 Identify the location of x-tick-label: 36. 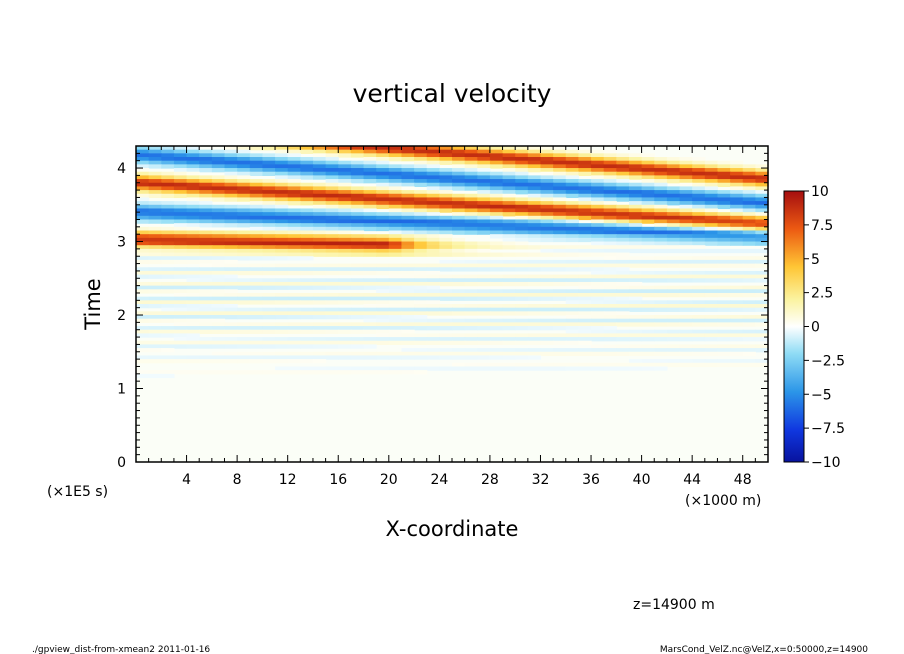
(591, 480).